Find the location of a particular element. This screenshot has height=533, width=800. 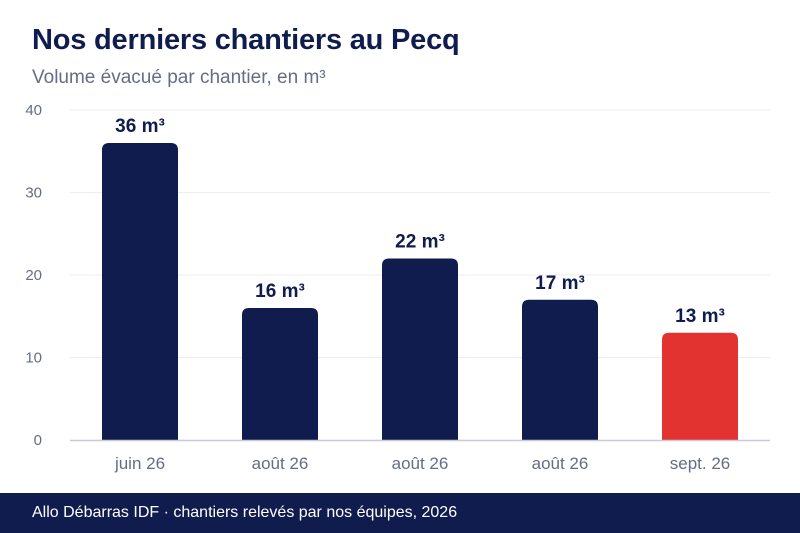

bar-value-label: 17 m³ is located at coordinates (560, 283).